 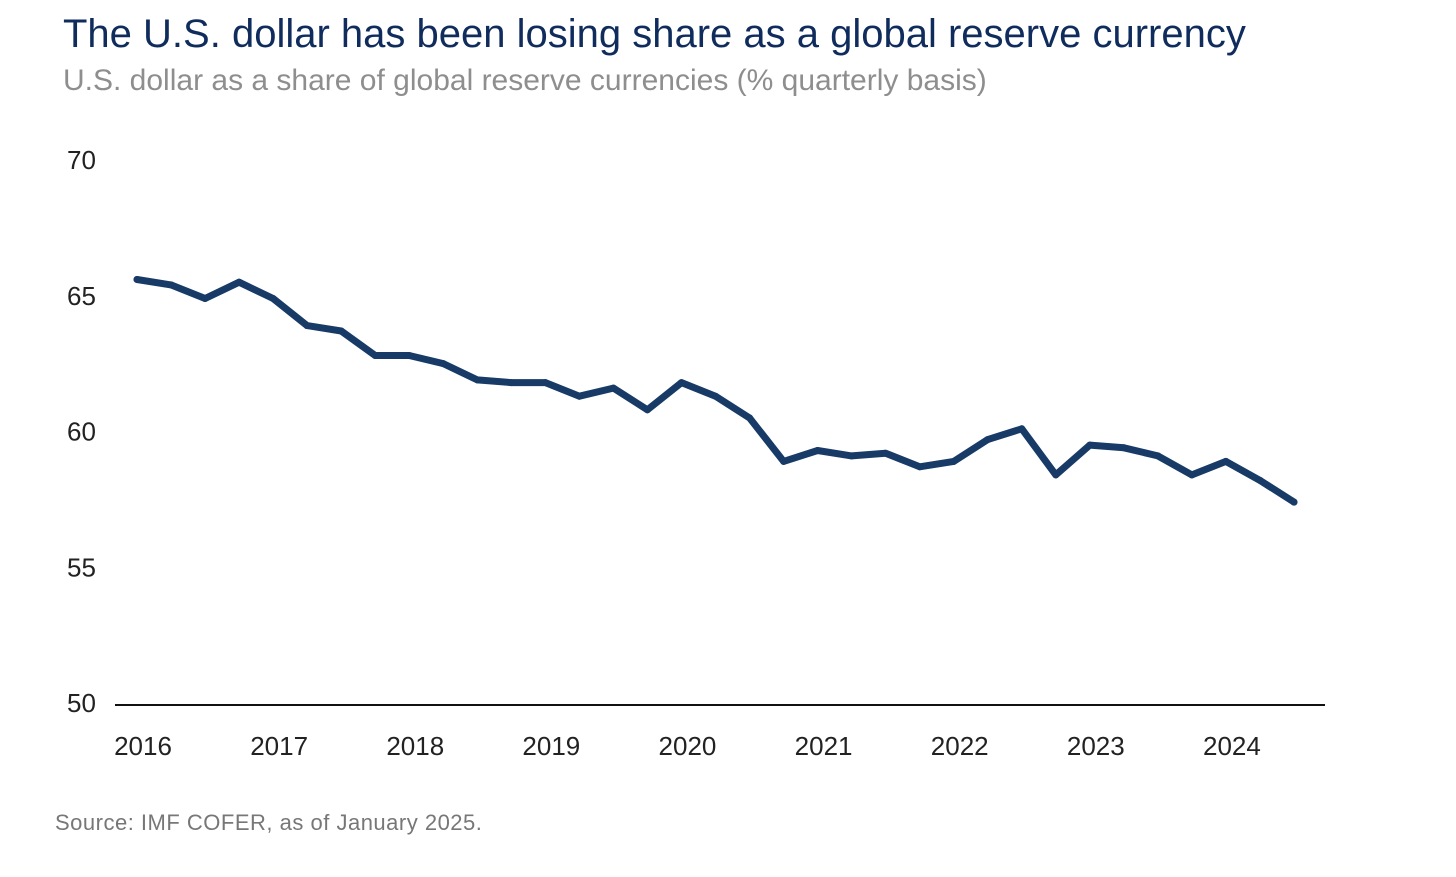 I want to click on x-tick-labels: 2016 2017 2018 2019 2020 2021 2022 2023 2024, so click(x=687, y=746).